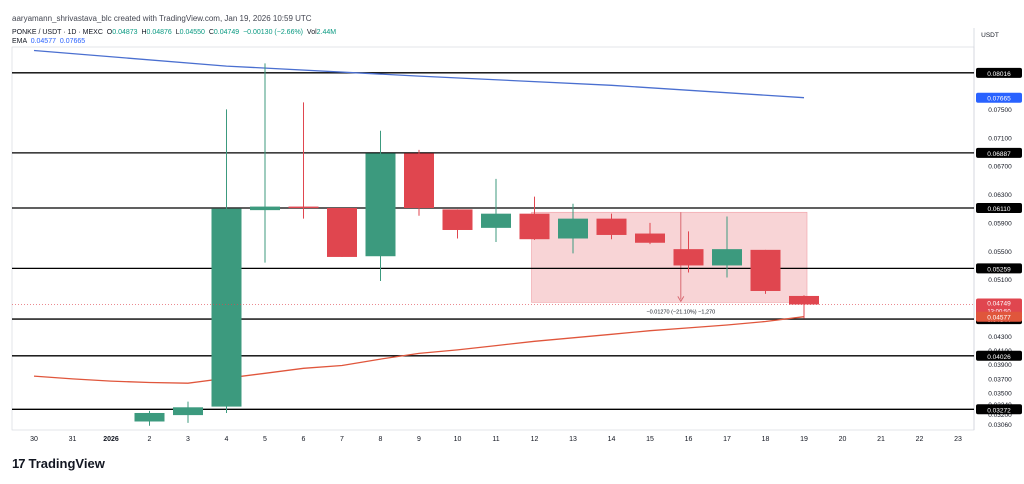 The image size is (1024, 484). I want to click on x-tick-label: 20, so click(843, 439).